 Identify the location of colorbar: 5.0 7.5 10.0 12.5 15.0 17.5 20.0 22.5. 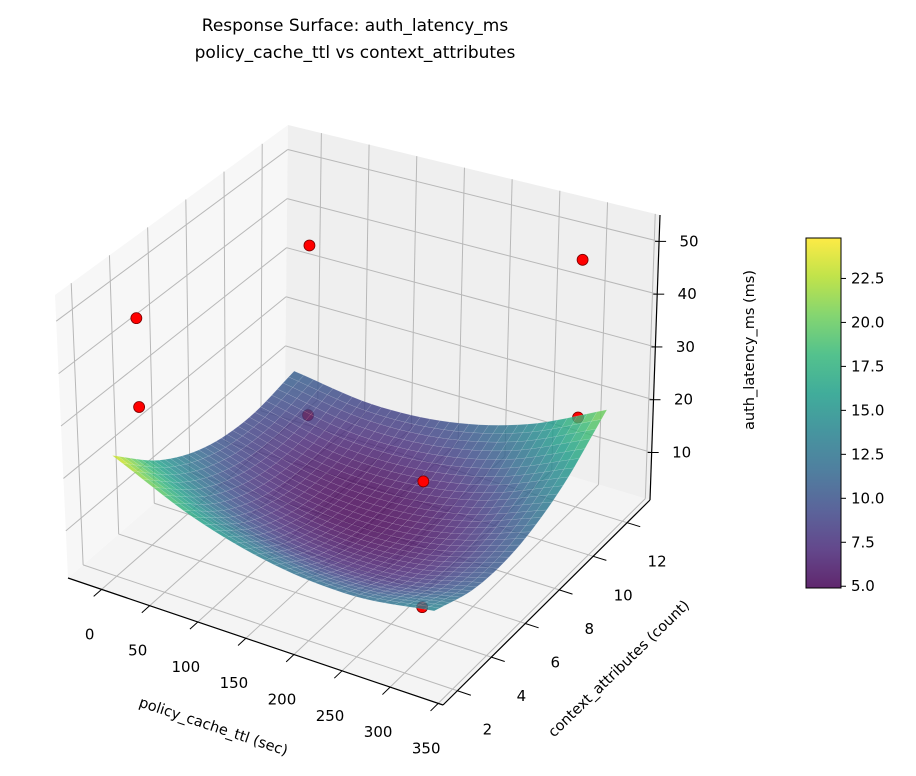
(844, 416).